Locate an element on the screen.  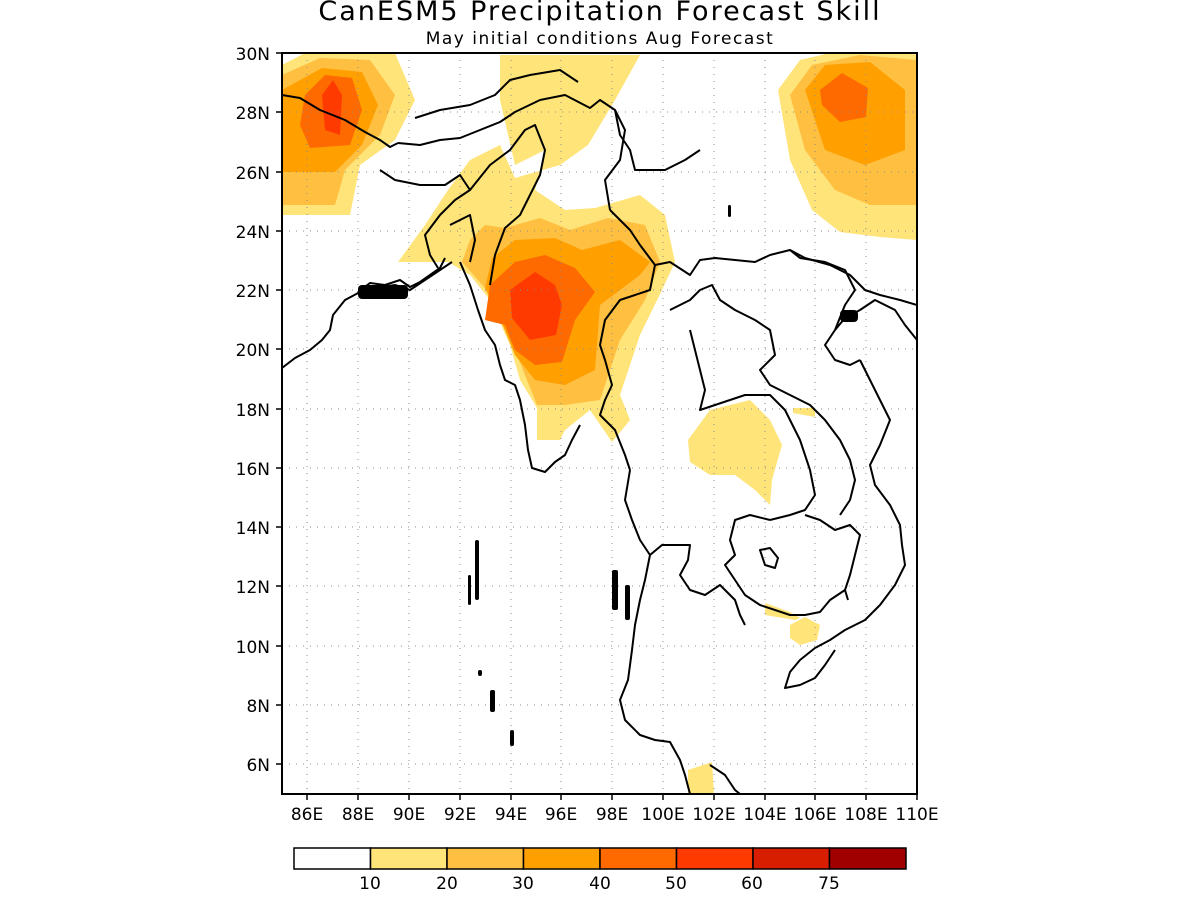
skill-region-myanmar is located at coordinates (536, 248).